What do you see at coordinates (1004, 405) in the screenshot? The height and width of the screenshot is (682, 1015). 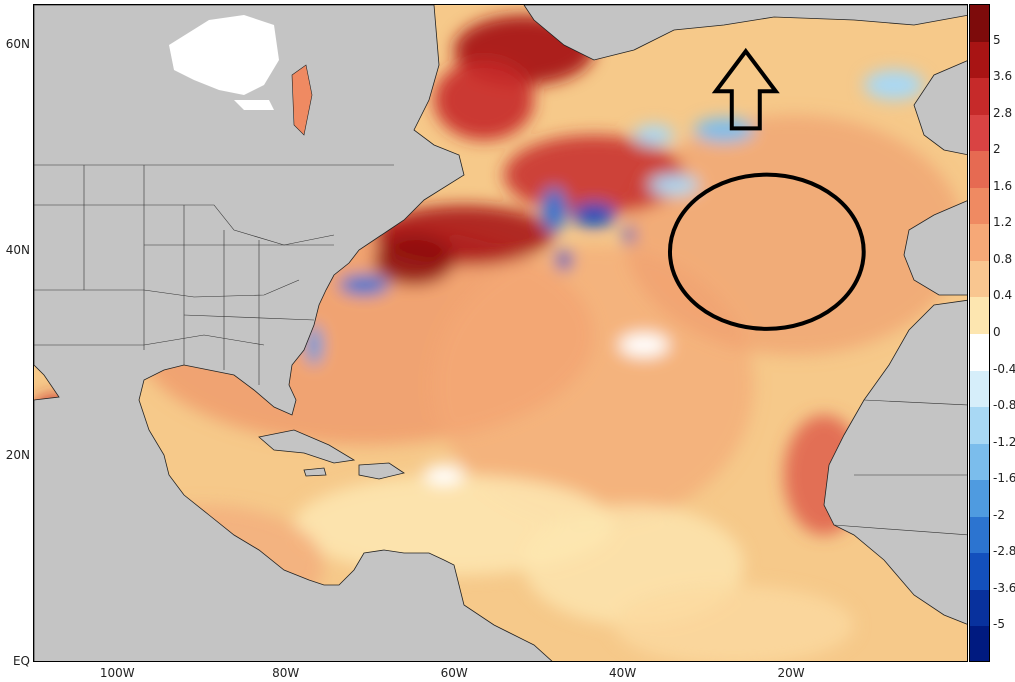 I see `color-scale-label: -0.8` at bounding box center [1004, 405].